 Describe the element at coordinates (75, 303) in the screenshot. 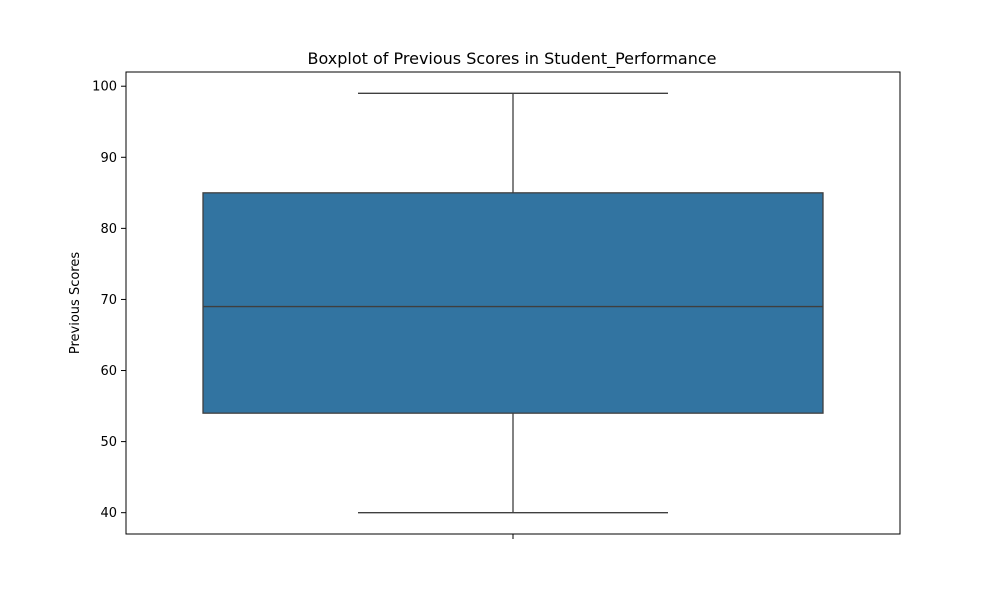

I see `y-axis-label: Previous Scores` at that location.